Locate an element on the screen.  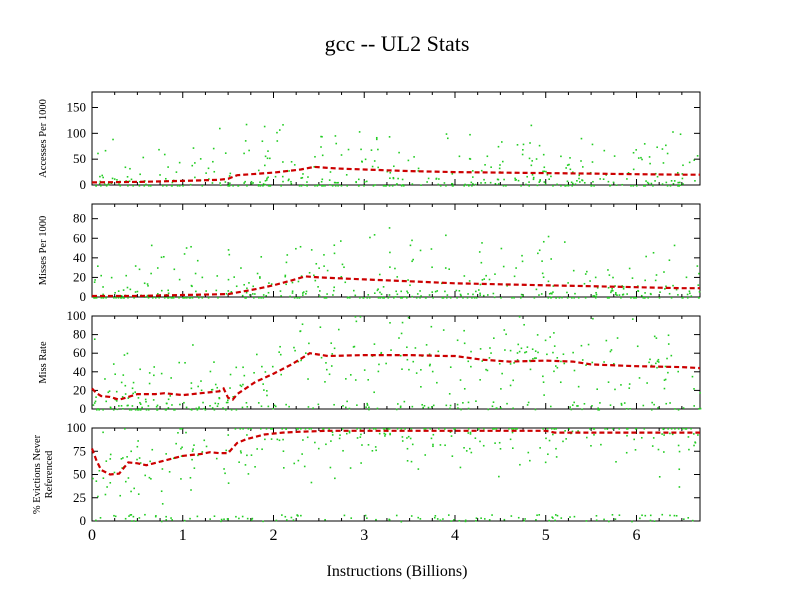
y-tick-label: 0 is located at coordinates (83, 184).